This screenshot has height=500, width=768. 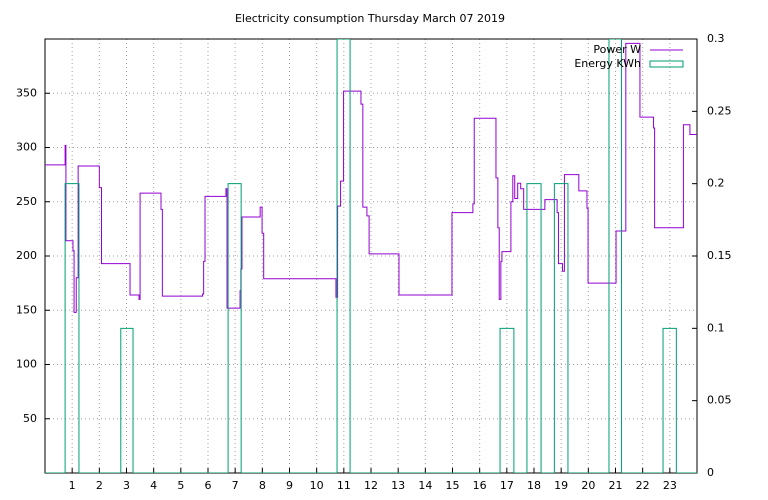 What do you see at coordinates (607, 63) in the screenshot?
I see `legend-label: Energy KWh` at bounding box center [607, 63].